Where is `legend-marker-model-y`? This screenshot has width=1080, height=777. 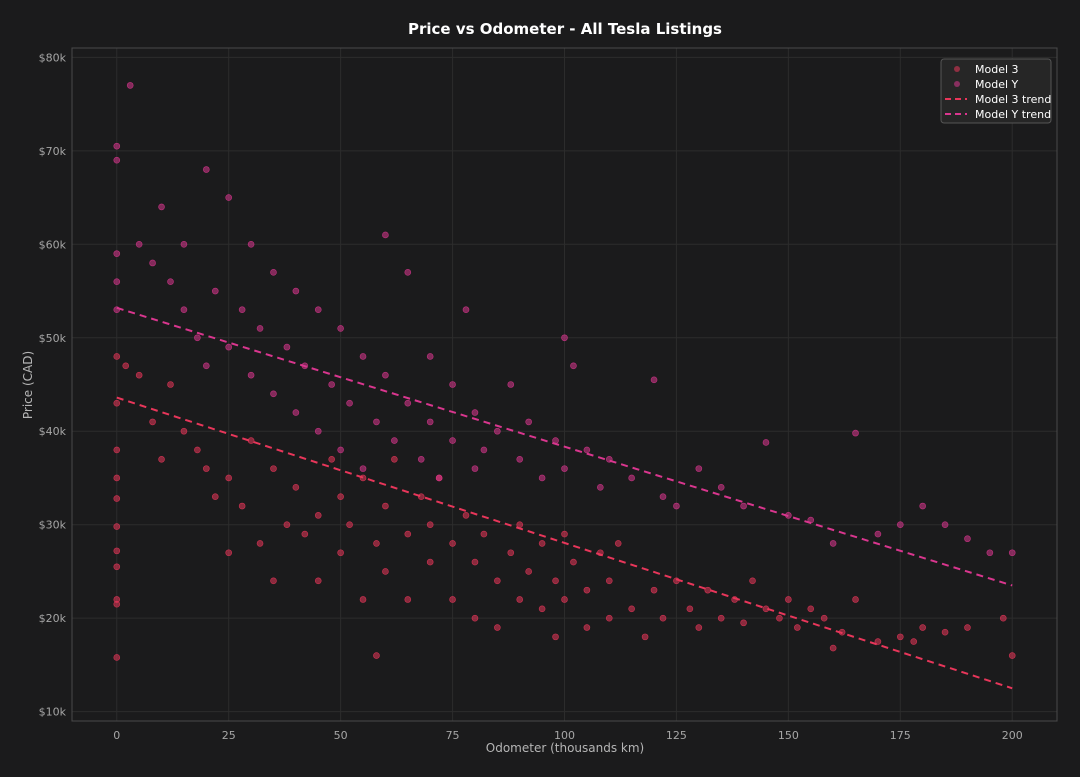
legend-marker-model-y is located at coordinates (957, 84).